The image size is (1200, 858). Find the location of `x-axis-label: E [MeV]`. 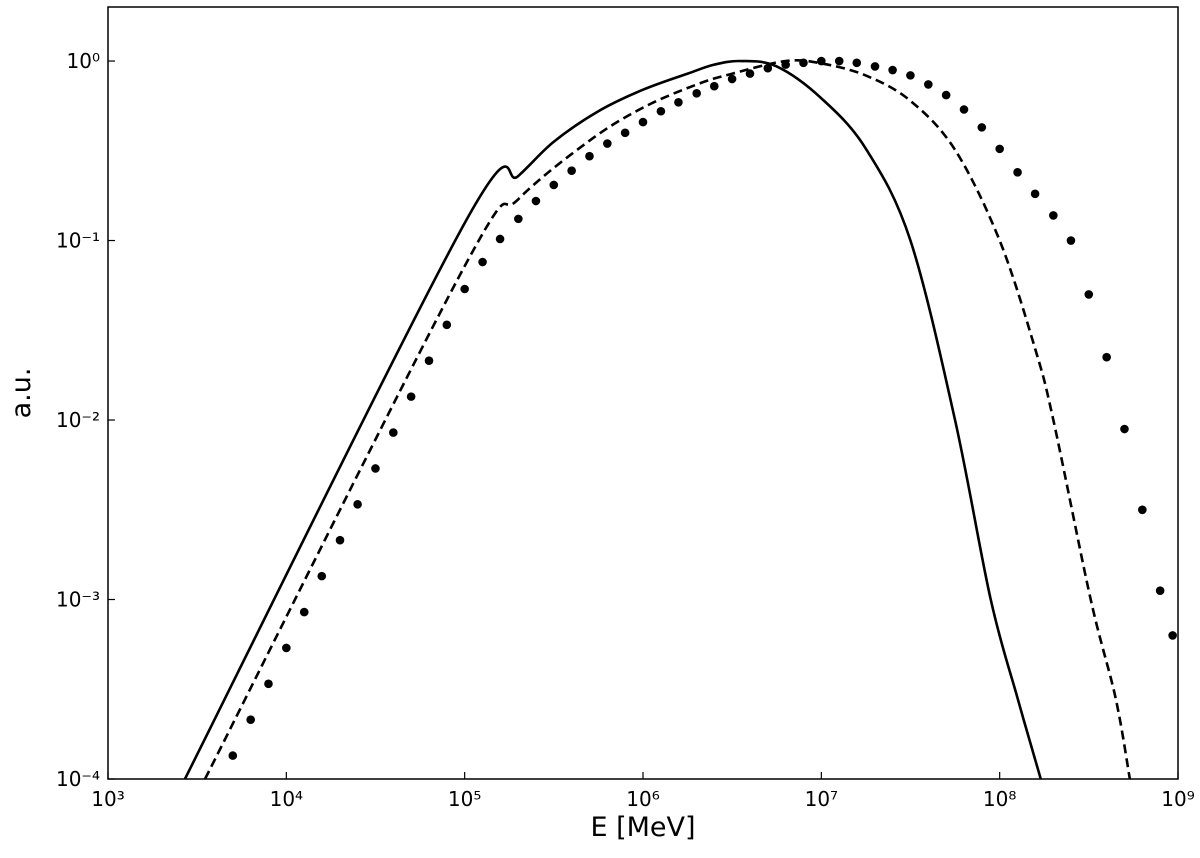

x-axis-label: E [MeV] is located at coordinates (642, 827).